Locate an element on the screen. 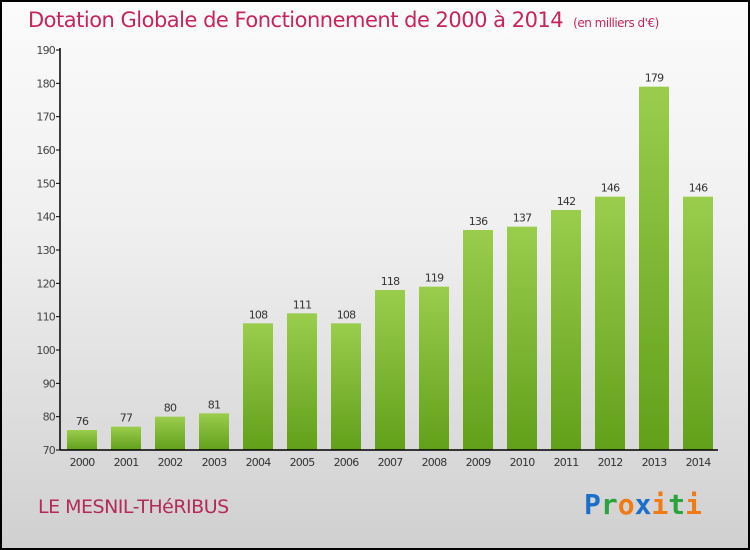  y-tick-label: 170 is located at coordinates (45, 117).